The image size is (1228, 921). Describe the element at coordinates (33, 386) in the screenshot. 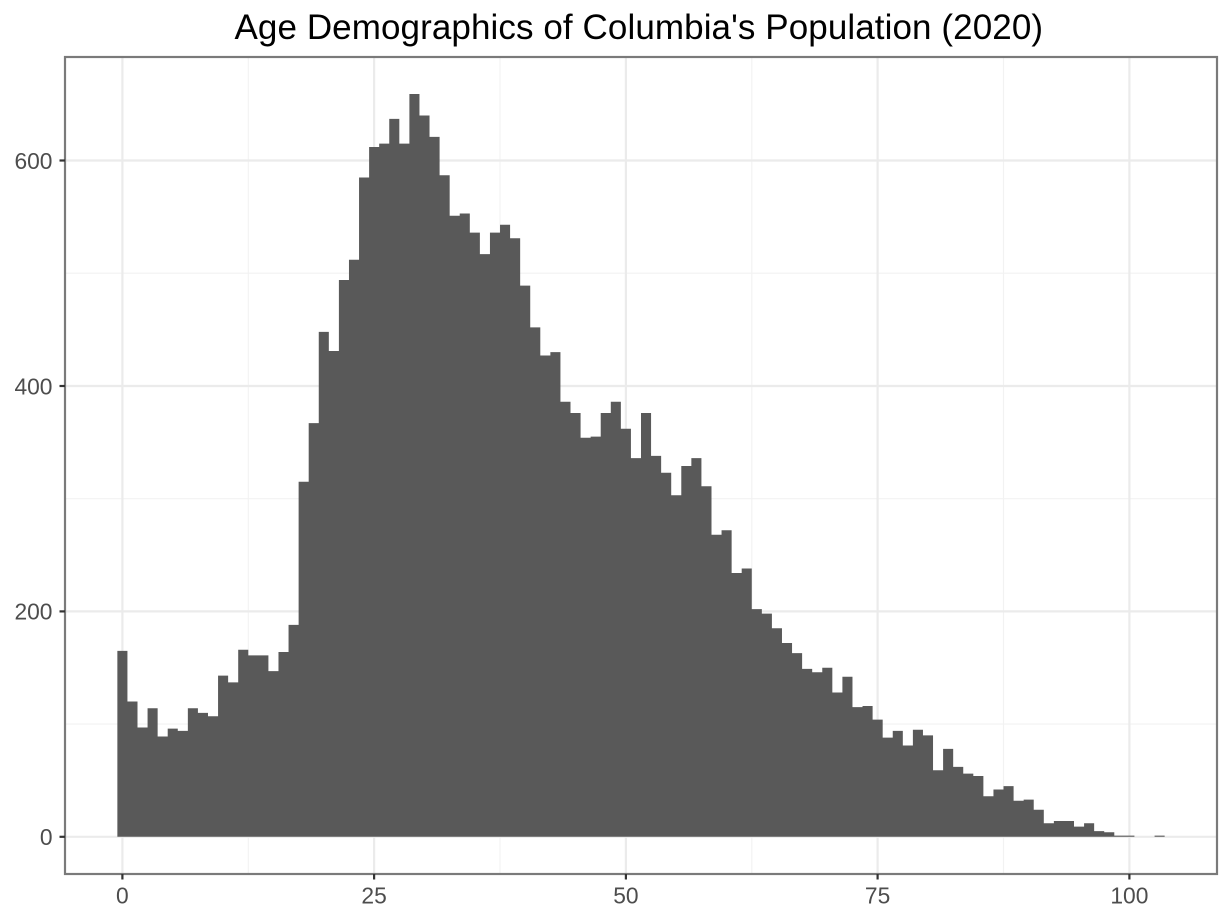

I see `svg-text: 400` at that location.